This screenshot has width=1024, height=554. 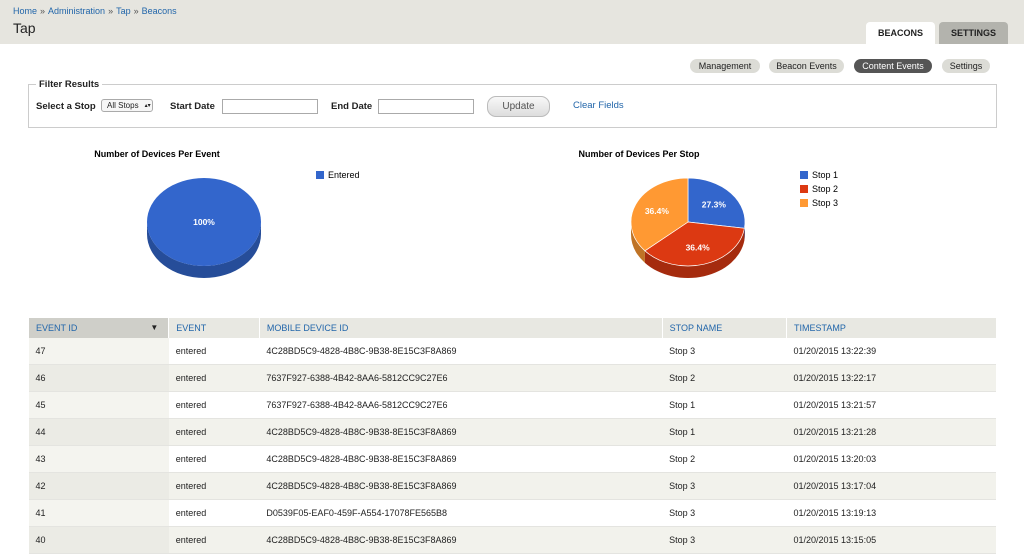 What do you see at coordinates (725, 66) in the screenshot?
I see `subnav-button: Management` at bounding box center [725, 66].